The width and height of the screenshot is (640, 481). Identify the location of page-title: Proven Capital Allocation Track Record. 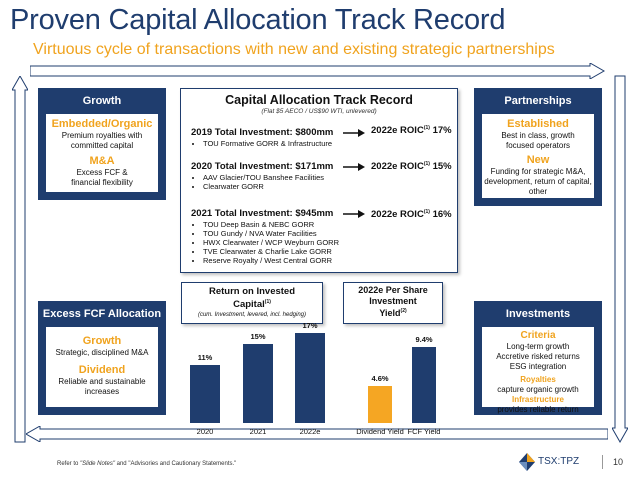
(258, 20).